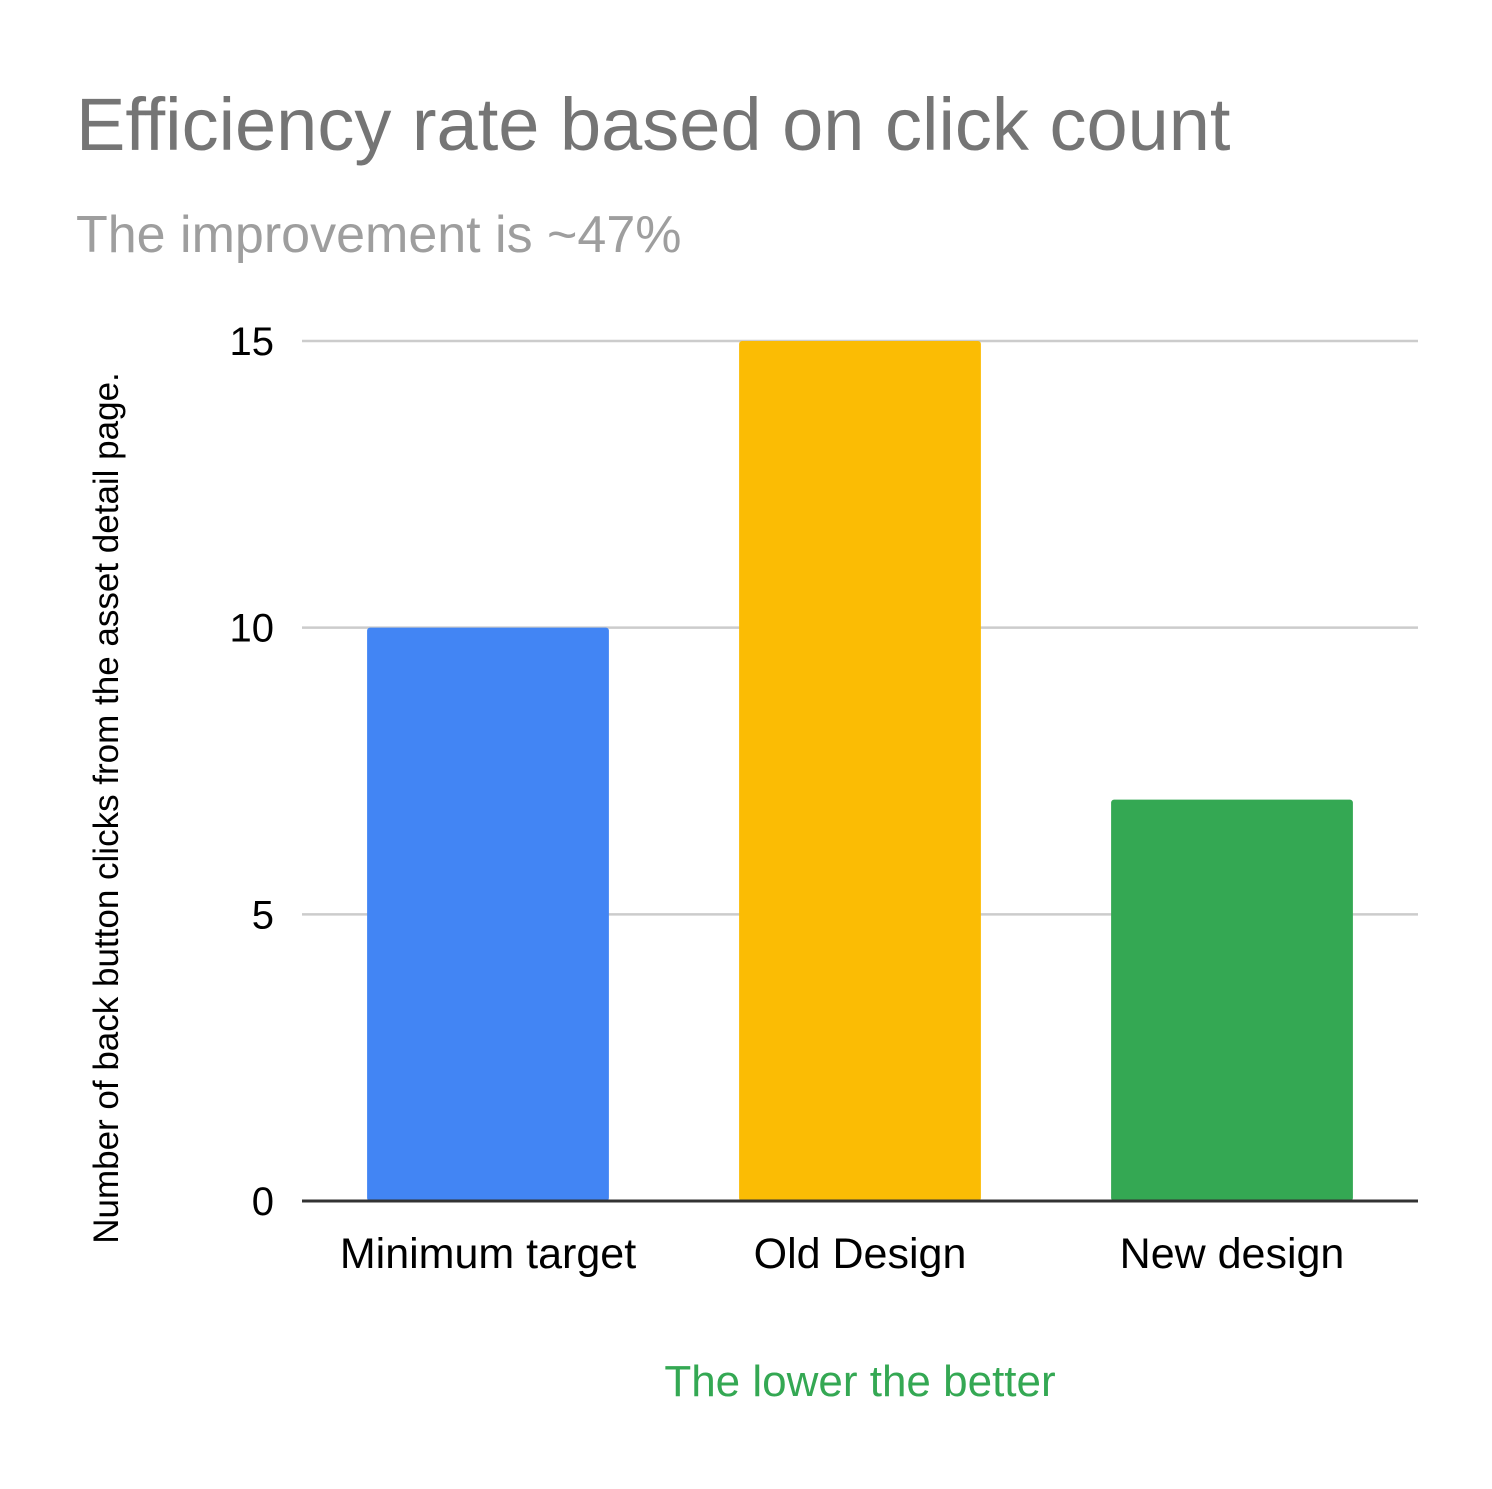  Describe the element at coordinates (488, 914) in the screenshot. I see `bar-minimum-target` at that location.